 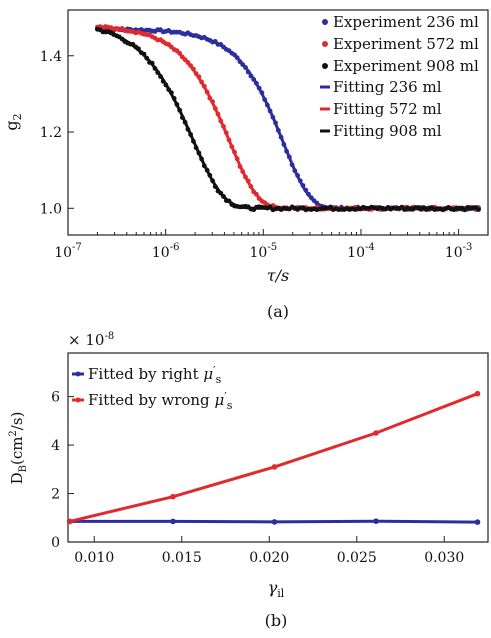 I want to click on panel-a-x-tick-label: 10⁻⁴, so click(x=361, y=251).